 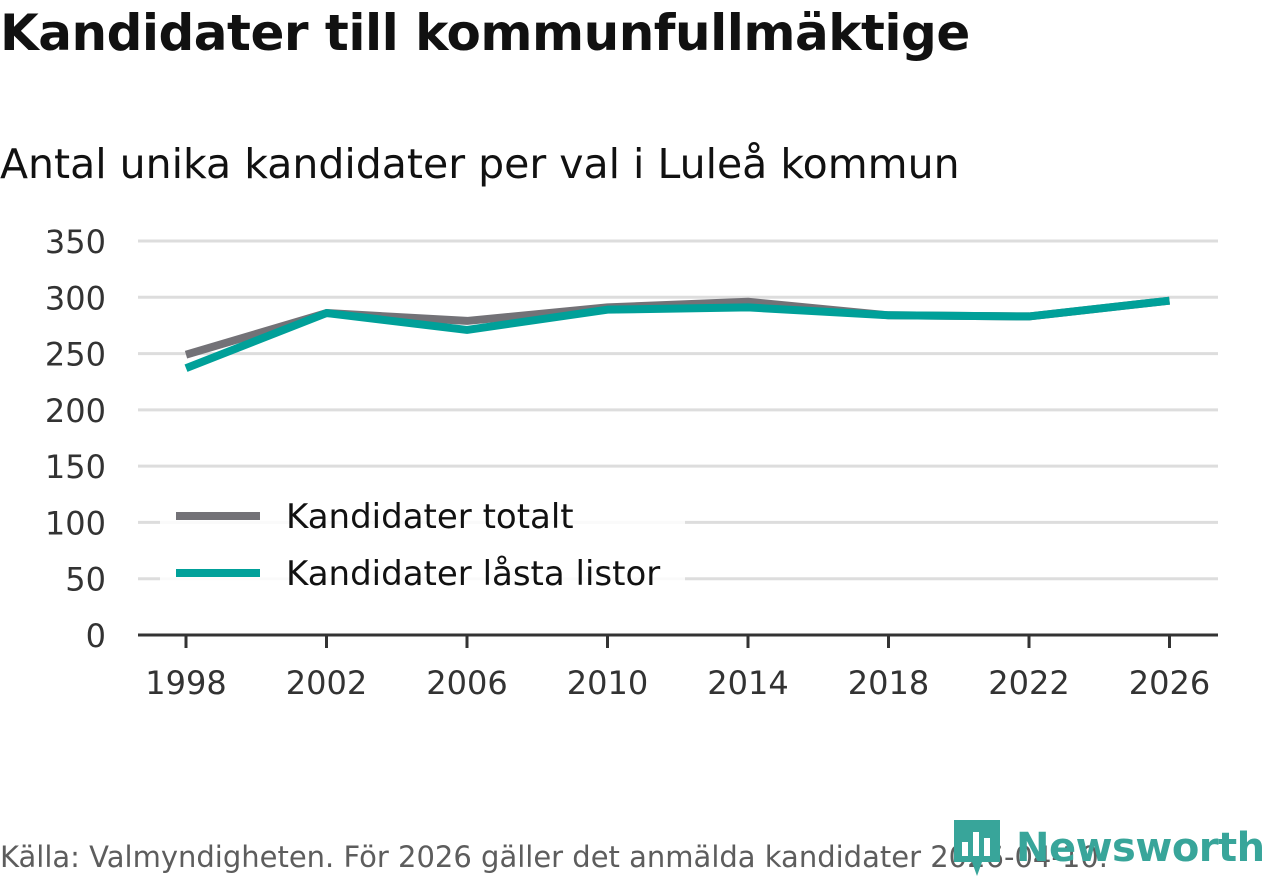 I want to click on x-tick-label: 2014, so click(x=747, y=683).